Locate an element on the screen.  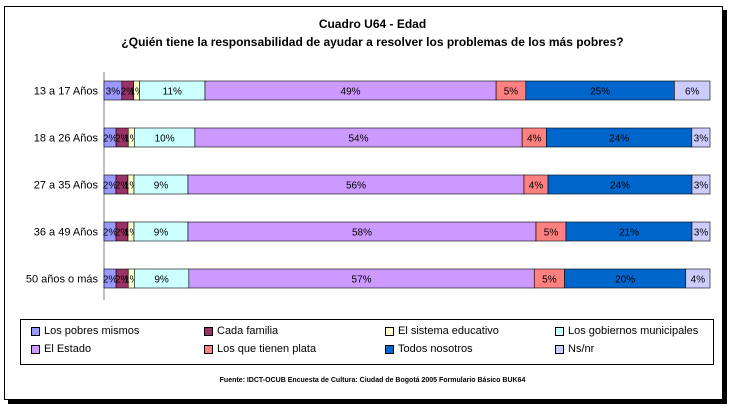
data-label: 21% is located at coordinates (629, 233).